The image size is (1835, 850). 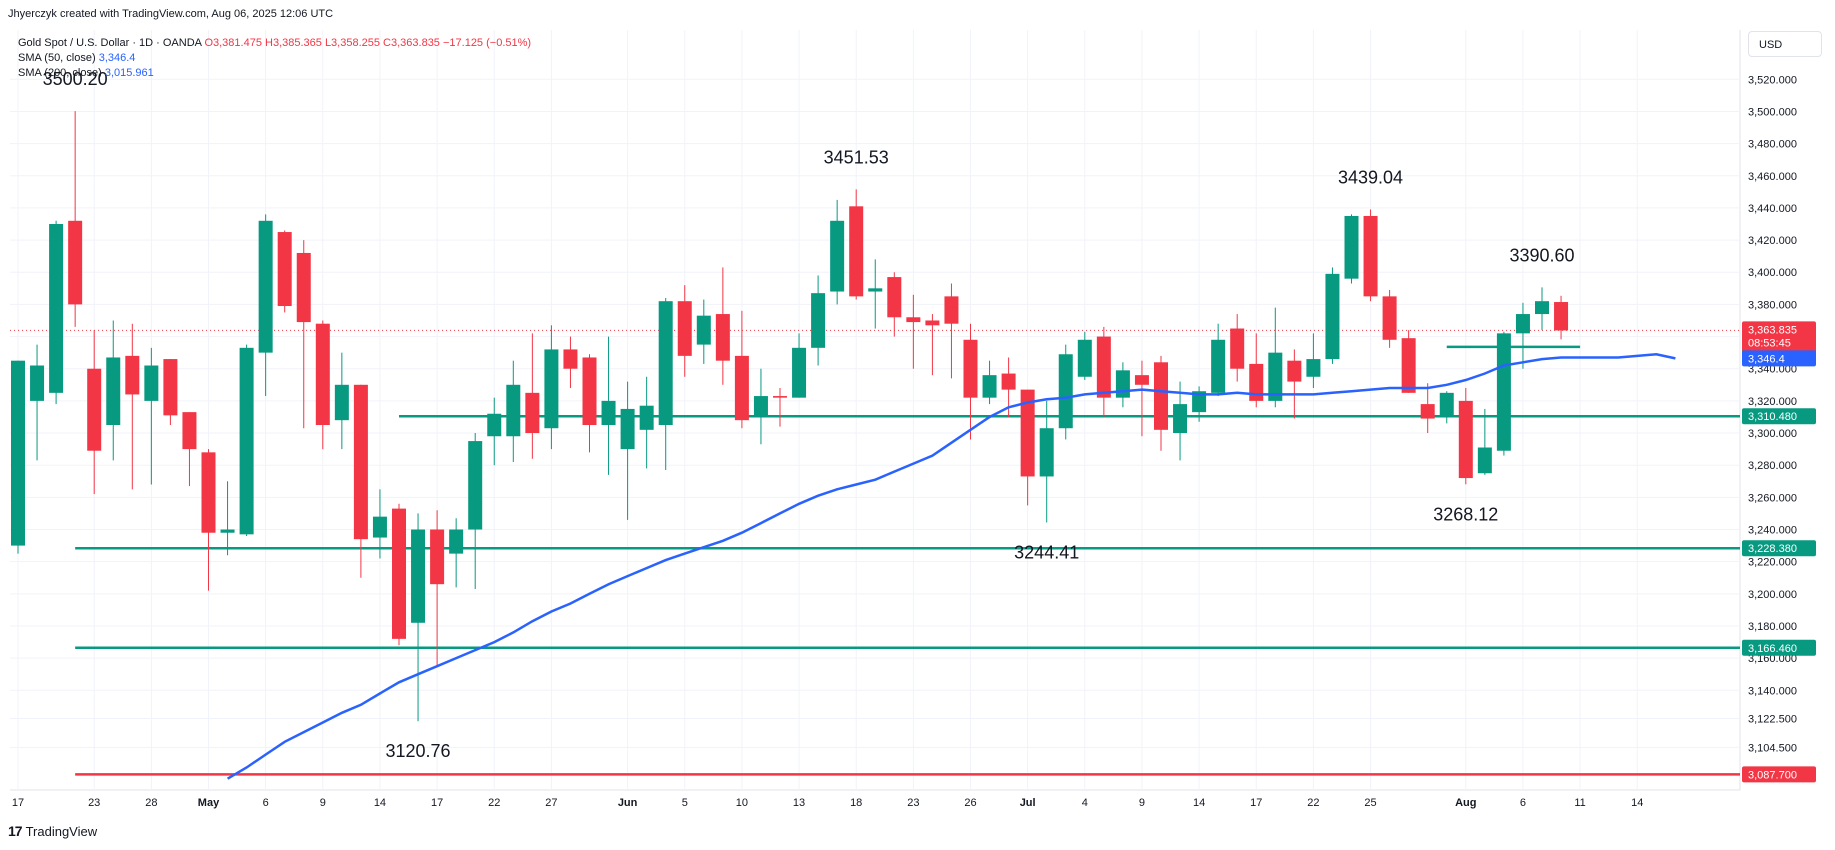 What do you see at coordinates (1779, 336) in the screenshot?
I see `price-badge` at bounding box center [1779, 336].